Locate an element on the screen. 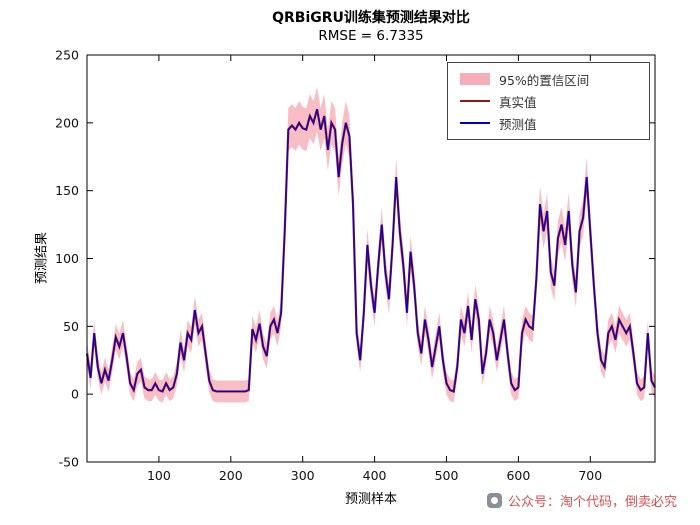 The image size is (700, 525). chart-subtitle: RMSE = 6.7335 is located at coordinates (371, 36).